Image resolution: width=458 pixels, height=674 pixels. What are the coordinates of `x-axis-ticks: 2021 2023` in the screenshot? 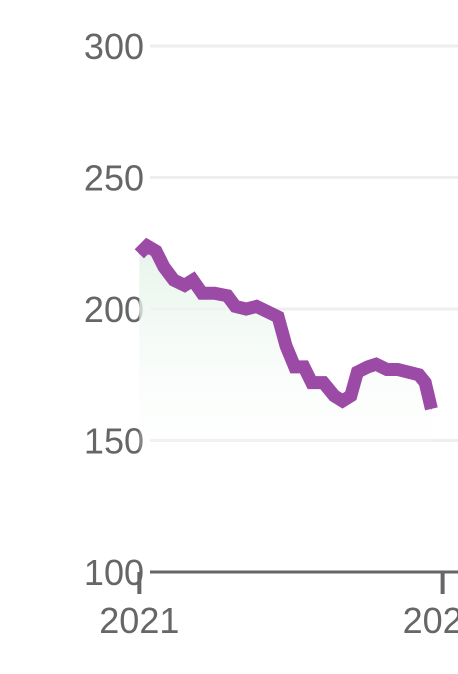 It's located at (278, 606).